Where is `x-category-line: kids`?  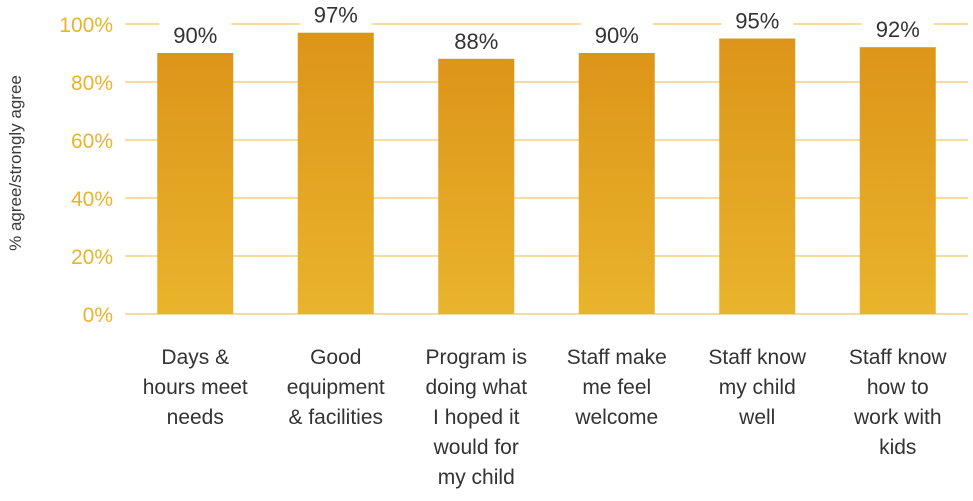
x-category-line: kids is located at coordinates (897, 447).